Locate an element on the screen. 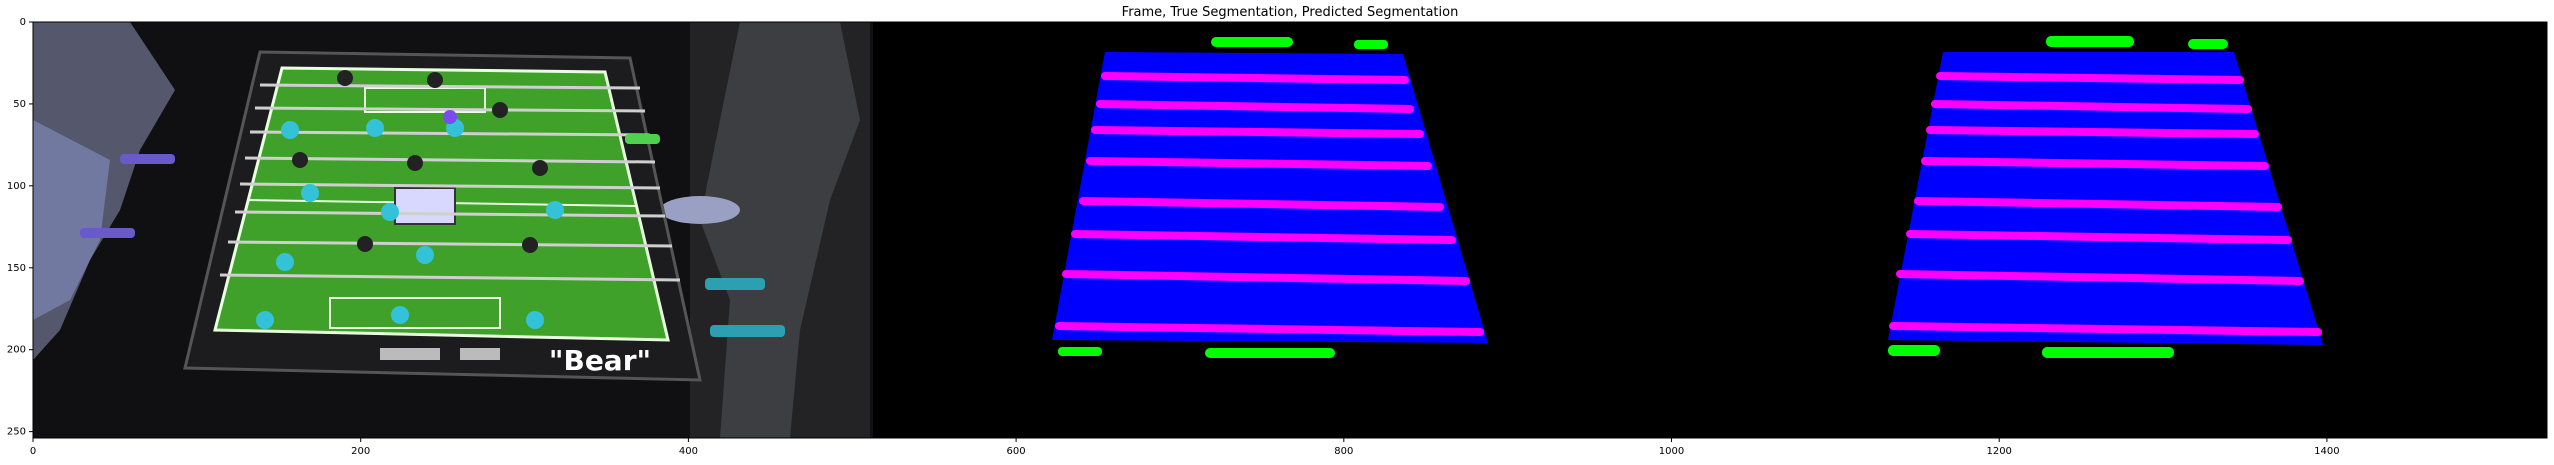  photo-rods is located at coordinates (450, 182).